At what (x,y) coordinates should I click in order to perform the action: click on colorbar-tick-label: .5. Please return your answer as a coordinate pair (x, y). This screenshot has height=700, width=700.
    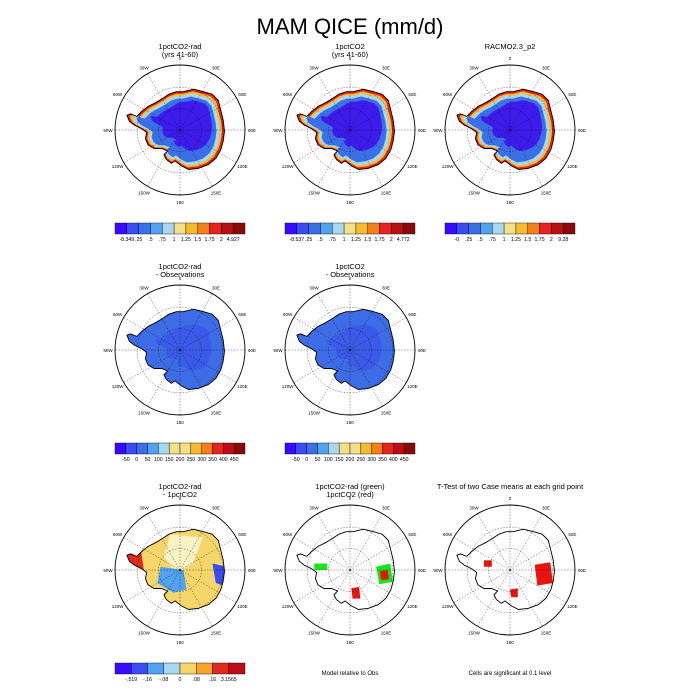
    Looking at the image, I should click on (320, 240).